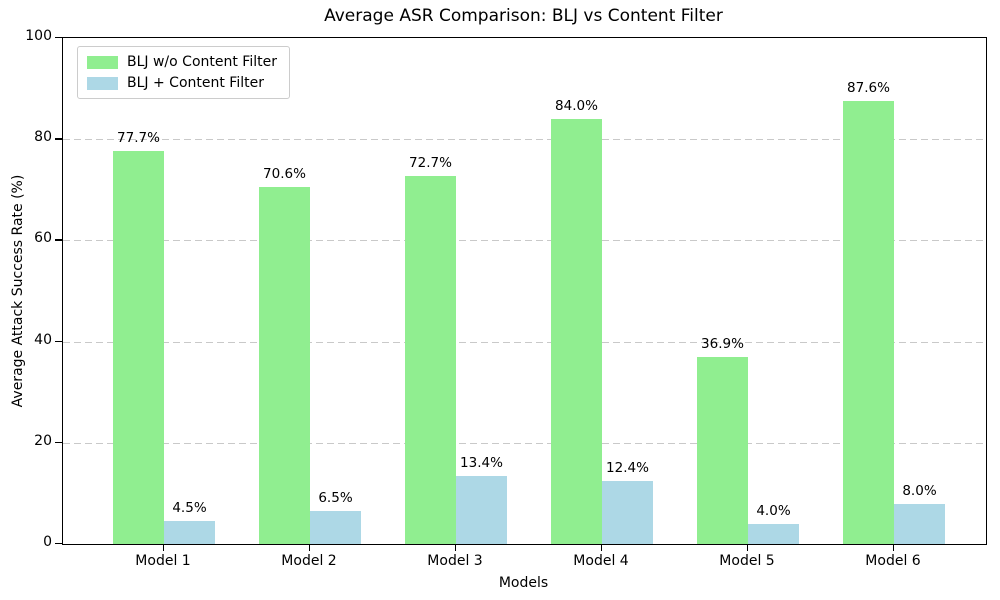  Describe the element at coordinates (455, 561) in the screenshot. I see `x-tick-label: Model 3` at that location.